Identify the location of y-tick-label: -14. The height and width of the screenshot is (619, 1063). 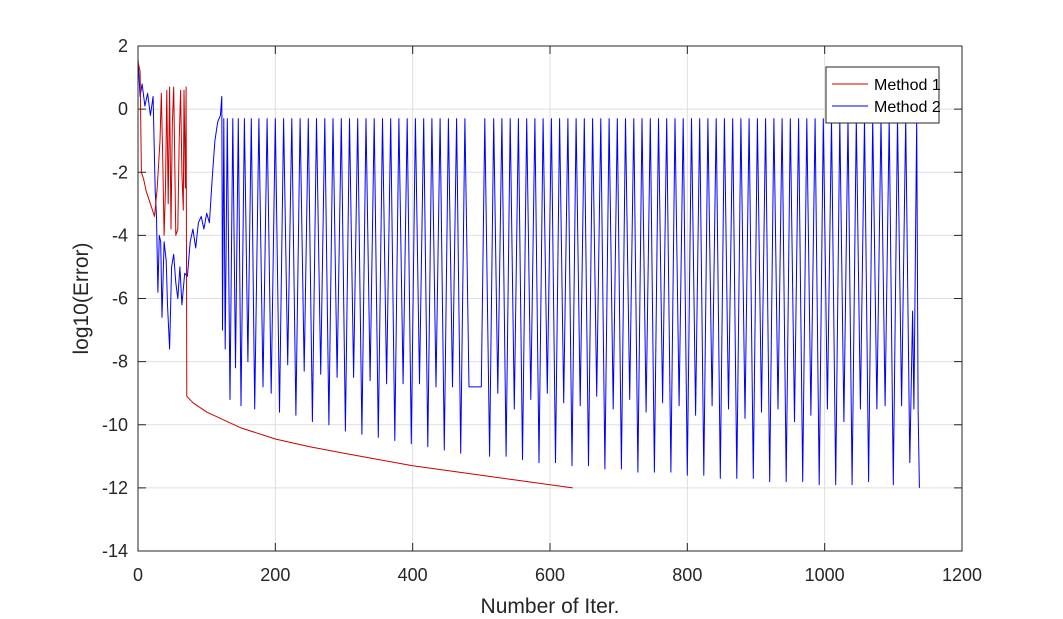
(115, 551).